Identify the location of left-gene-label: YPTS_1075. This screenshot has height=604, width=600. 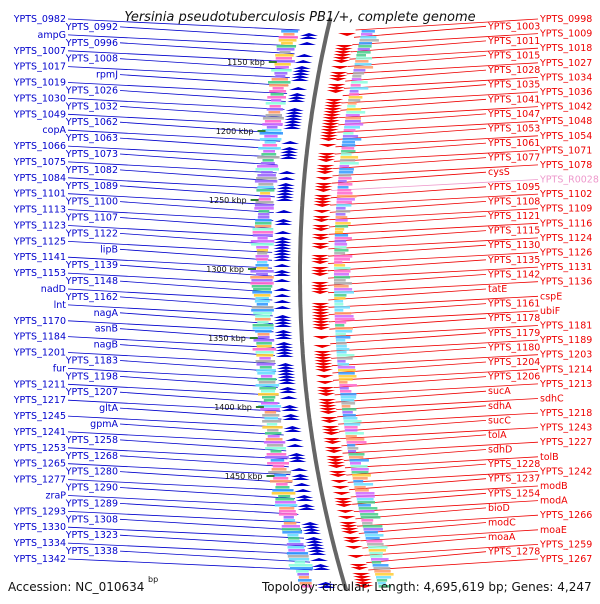
(39, 162).